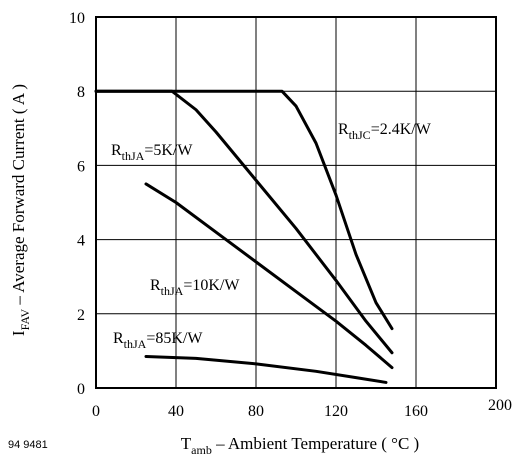 The height and width of the screenshot is (456, 520). I want to click on x-tick-label: 40, so click(176, 411).